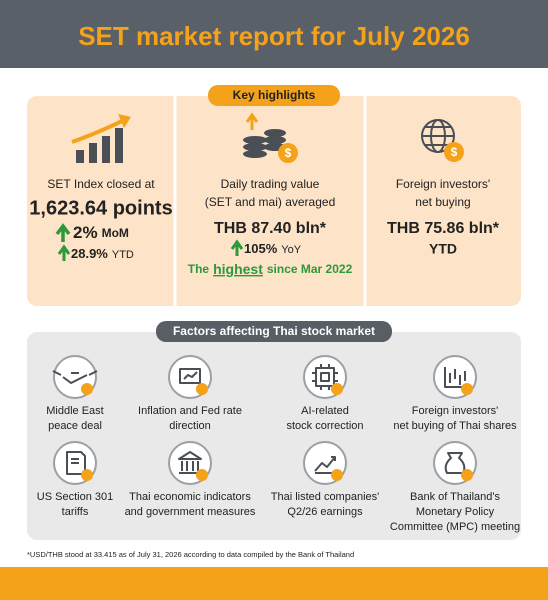 Image resolution: width=548 pixels, height=600 pixels. I want to click on factor-label: Middle East, so click(74, 411).